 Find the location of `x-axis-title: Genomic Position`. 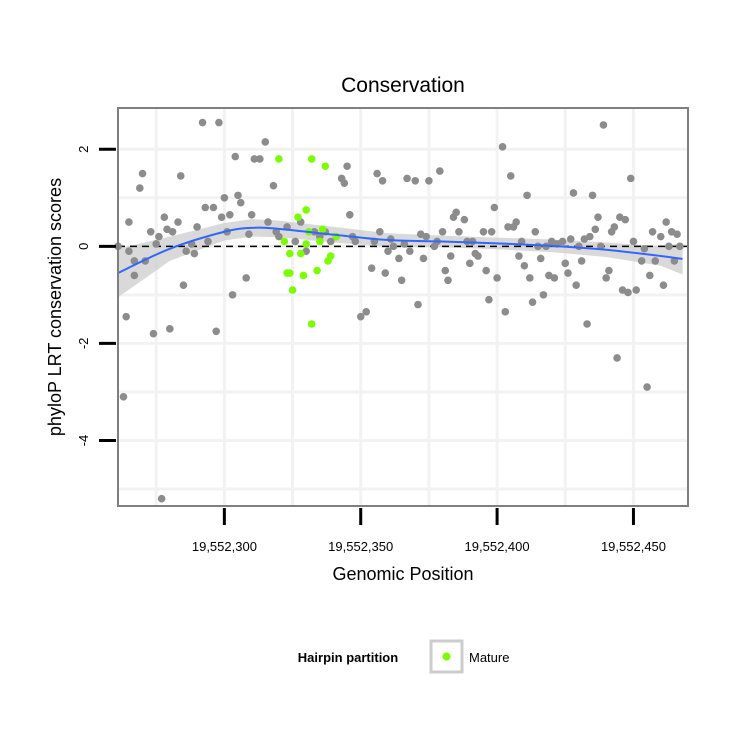

x-axis-title: Genomic Position is located at coordinates (402, 574).